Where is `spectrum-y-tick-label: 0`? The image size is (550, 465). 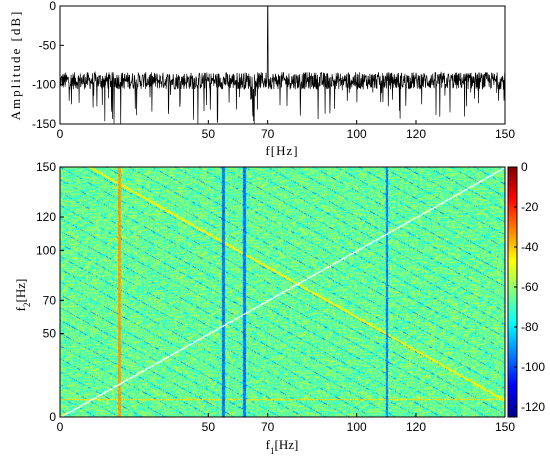 spectrum-y-tick-label: 0 is located at coordinates (52, 6).